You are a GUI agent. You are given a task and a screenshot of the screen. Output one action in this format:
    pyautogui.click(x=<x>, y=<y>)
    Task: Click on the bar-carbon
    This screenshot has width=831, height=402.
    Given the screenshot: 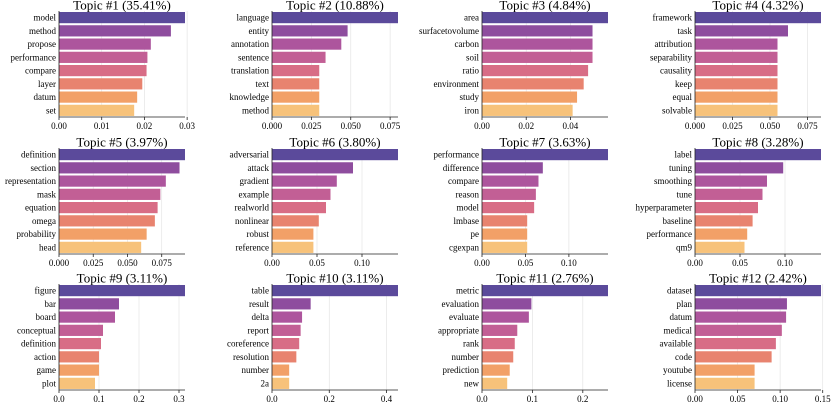 What is the action you would take?
    pyautogui.click(x=537, y=44)
    